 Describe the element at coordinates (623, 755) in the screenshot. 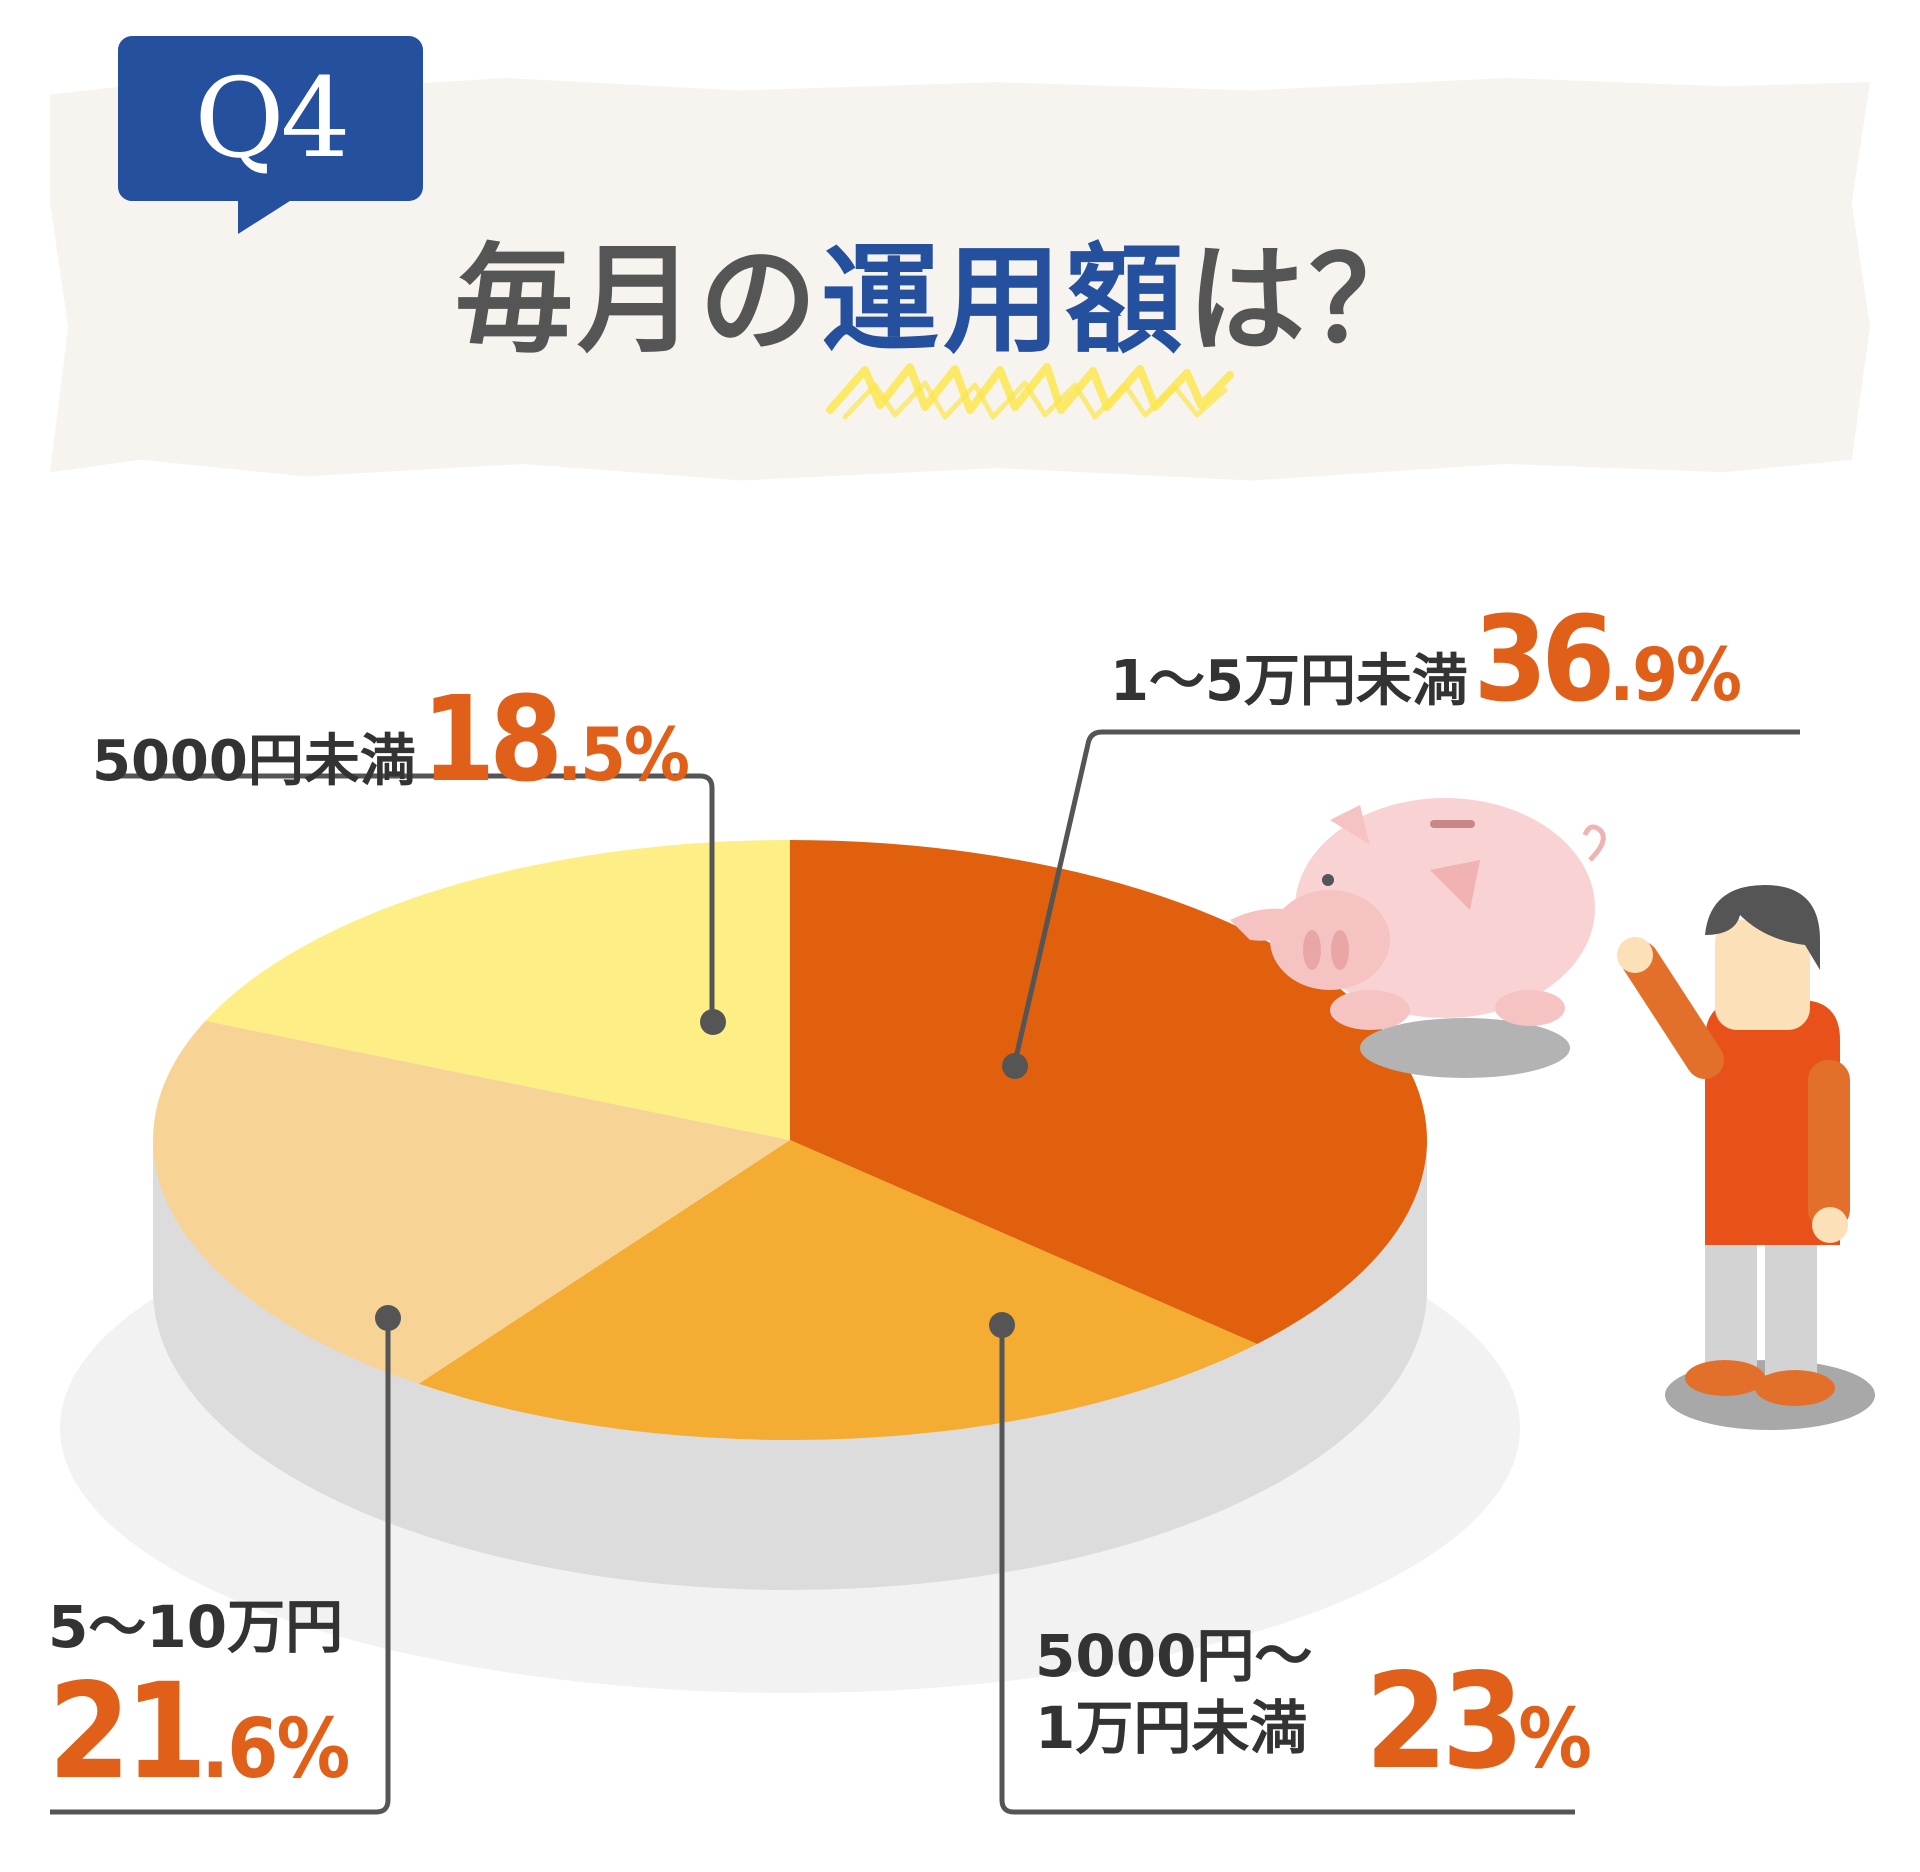

I see `label-a-pct-small: .5%` at that location.